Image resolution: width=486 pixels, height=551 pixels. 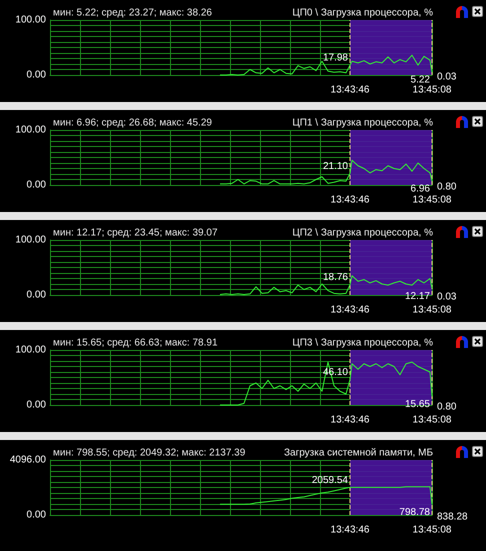 I want to click on text: 838.28, so click(x=452, y=517).